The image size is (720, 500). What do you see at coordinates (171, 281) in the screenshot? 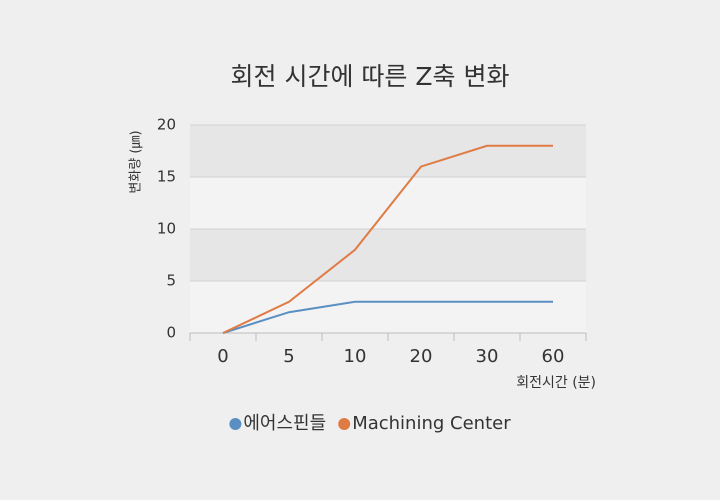
I see `y-tick-label: 5` at bounding box center [171, 281].